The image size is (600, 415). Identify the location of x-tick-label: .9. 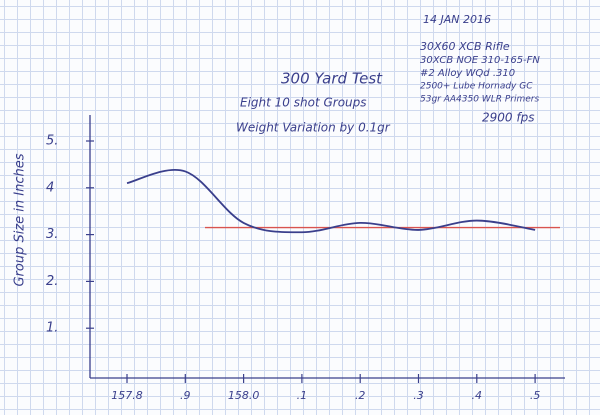
(185, 395).